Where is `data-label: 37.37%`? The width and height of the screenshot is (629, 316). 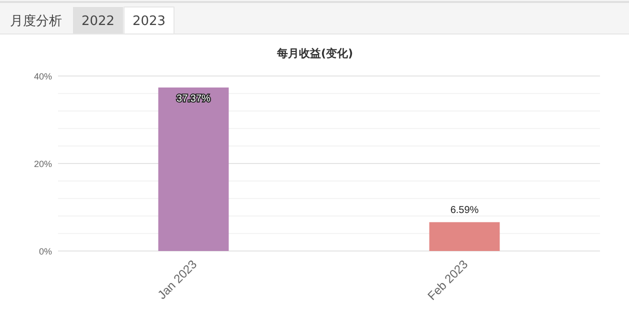 data-label: 37.37% is located at coordinates (193, 99).